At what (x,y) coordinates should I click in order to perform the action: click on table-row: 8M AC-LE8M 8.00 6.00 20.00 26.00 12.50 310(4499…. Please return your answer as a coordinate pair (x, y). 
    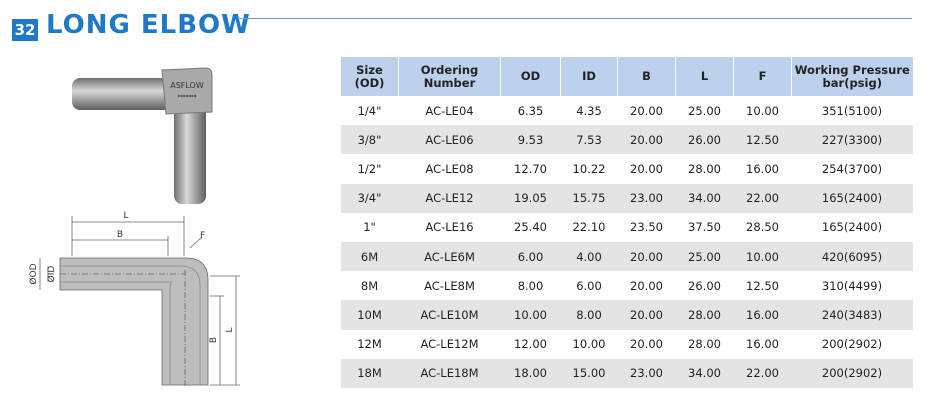
    Looking at the image, I should click on (627, 285).